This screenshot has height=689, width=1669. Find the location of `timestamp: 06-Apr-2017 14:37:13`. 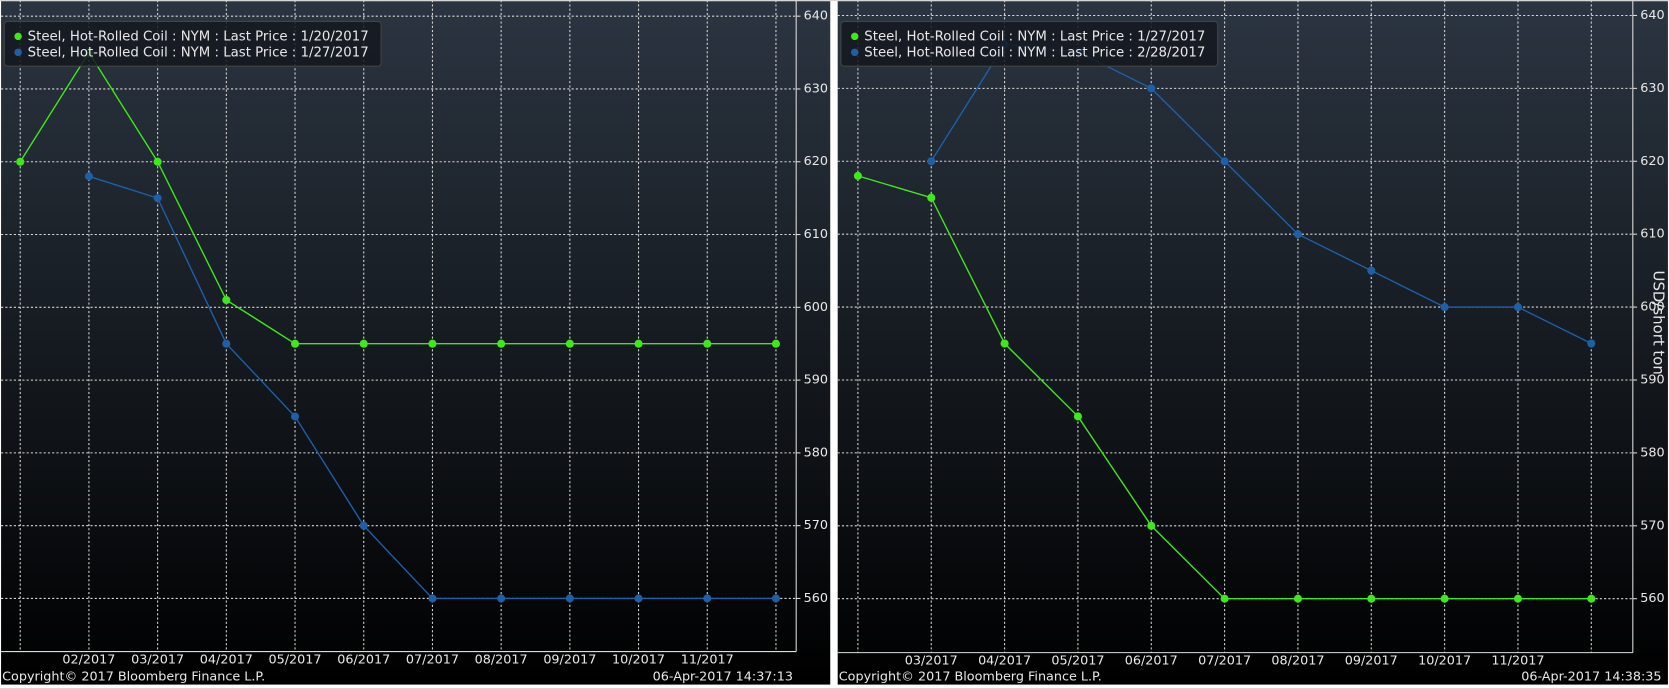

timestamp: 06-Apr-2017 14:37:13 is located at coordinates (723, 677).